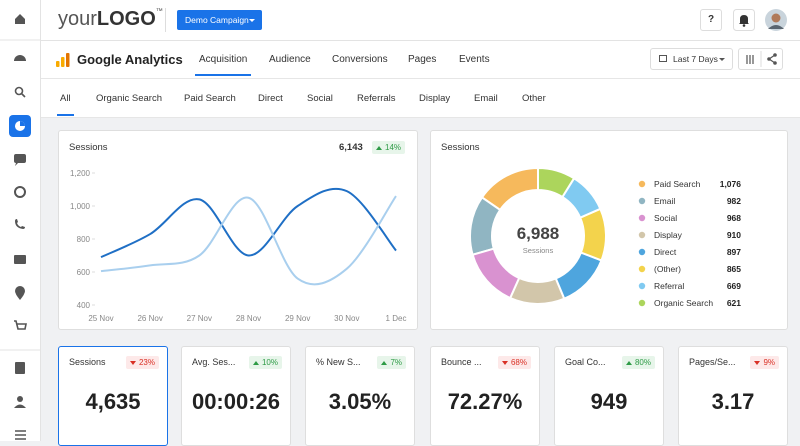  Describe the element at coordinates (269, 362) in the screenshot. I see `change-value: 10%` at that location.